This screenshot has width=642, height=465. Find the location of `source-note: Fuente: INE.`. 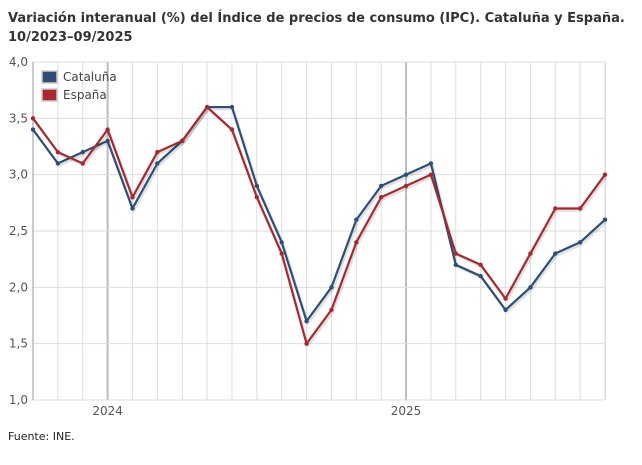

source-note: Fuente: INE. is located at coordinates (41, 436).